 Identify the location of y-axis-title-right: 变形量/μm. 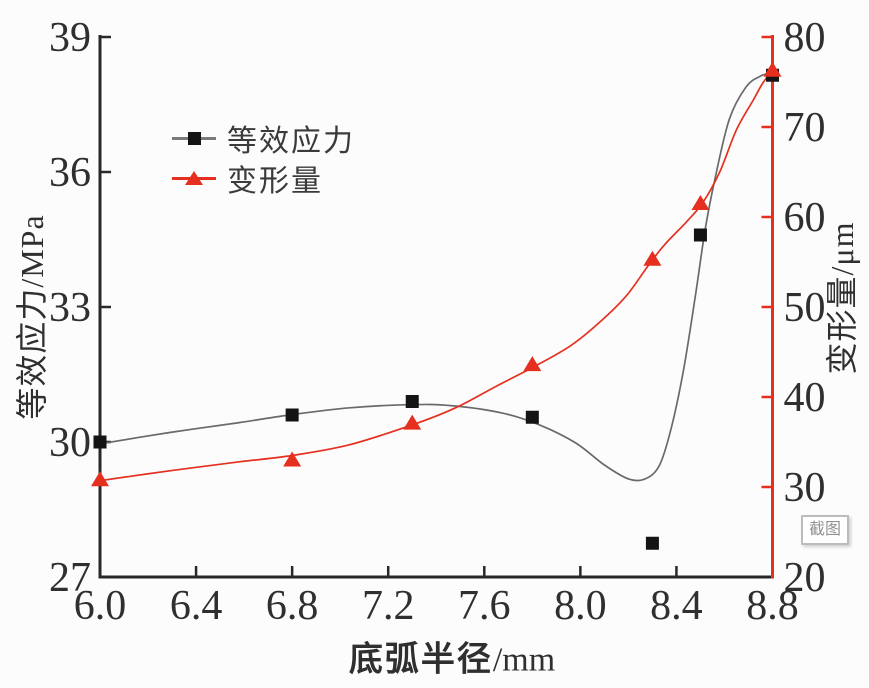
(840, 298).